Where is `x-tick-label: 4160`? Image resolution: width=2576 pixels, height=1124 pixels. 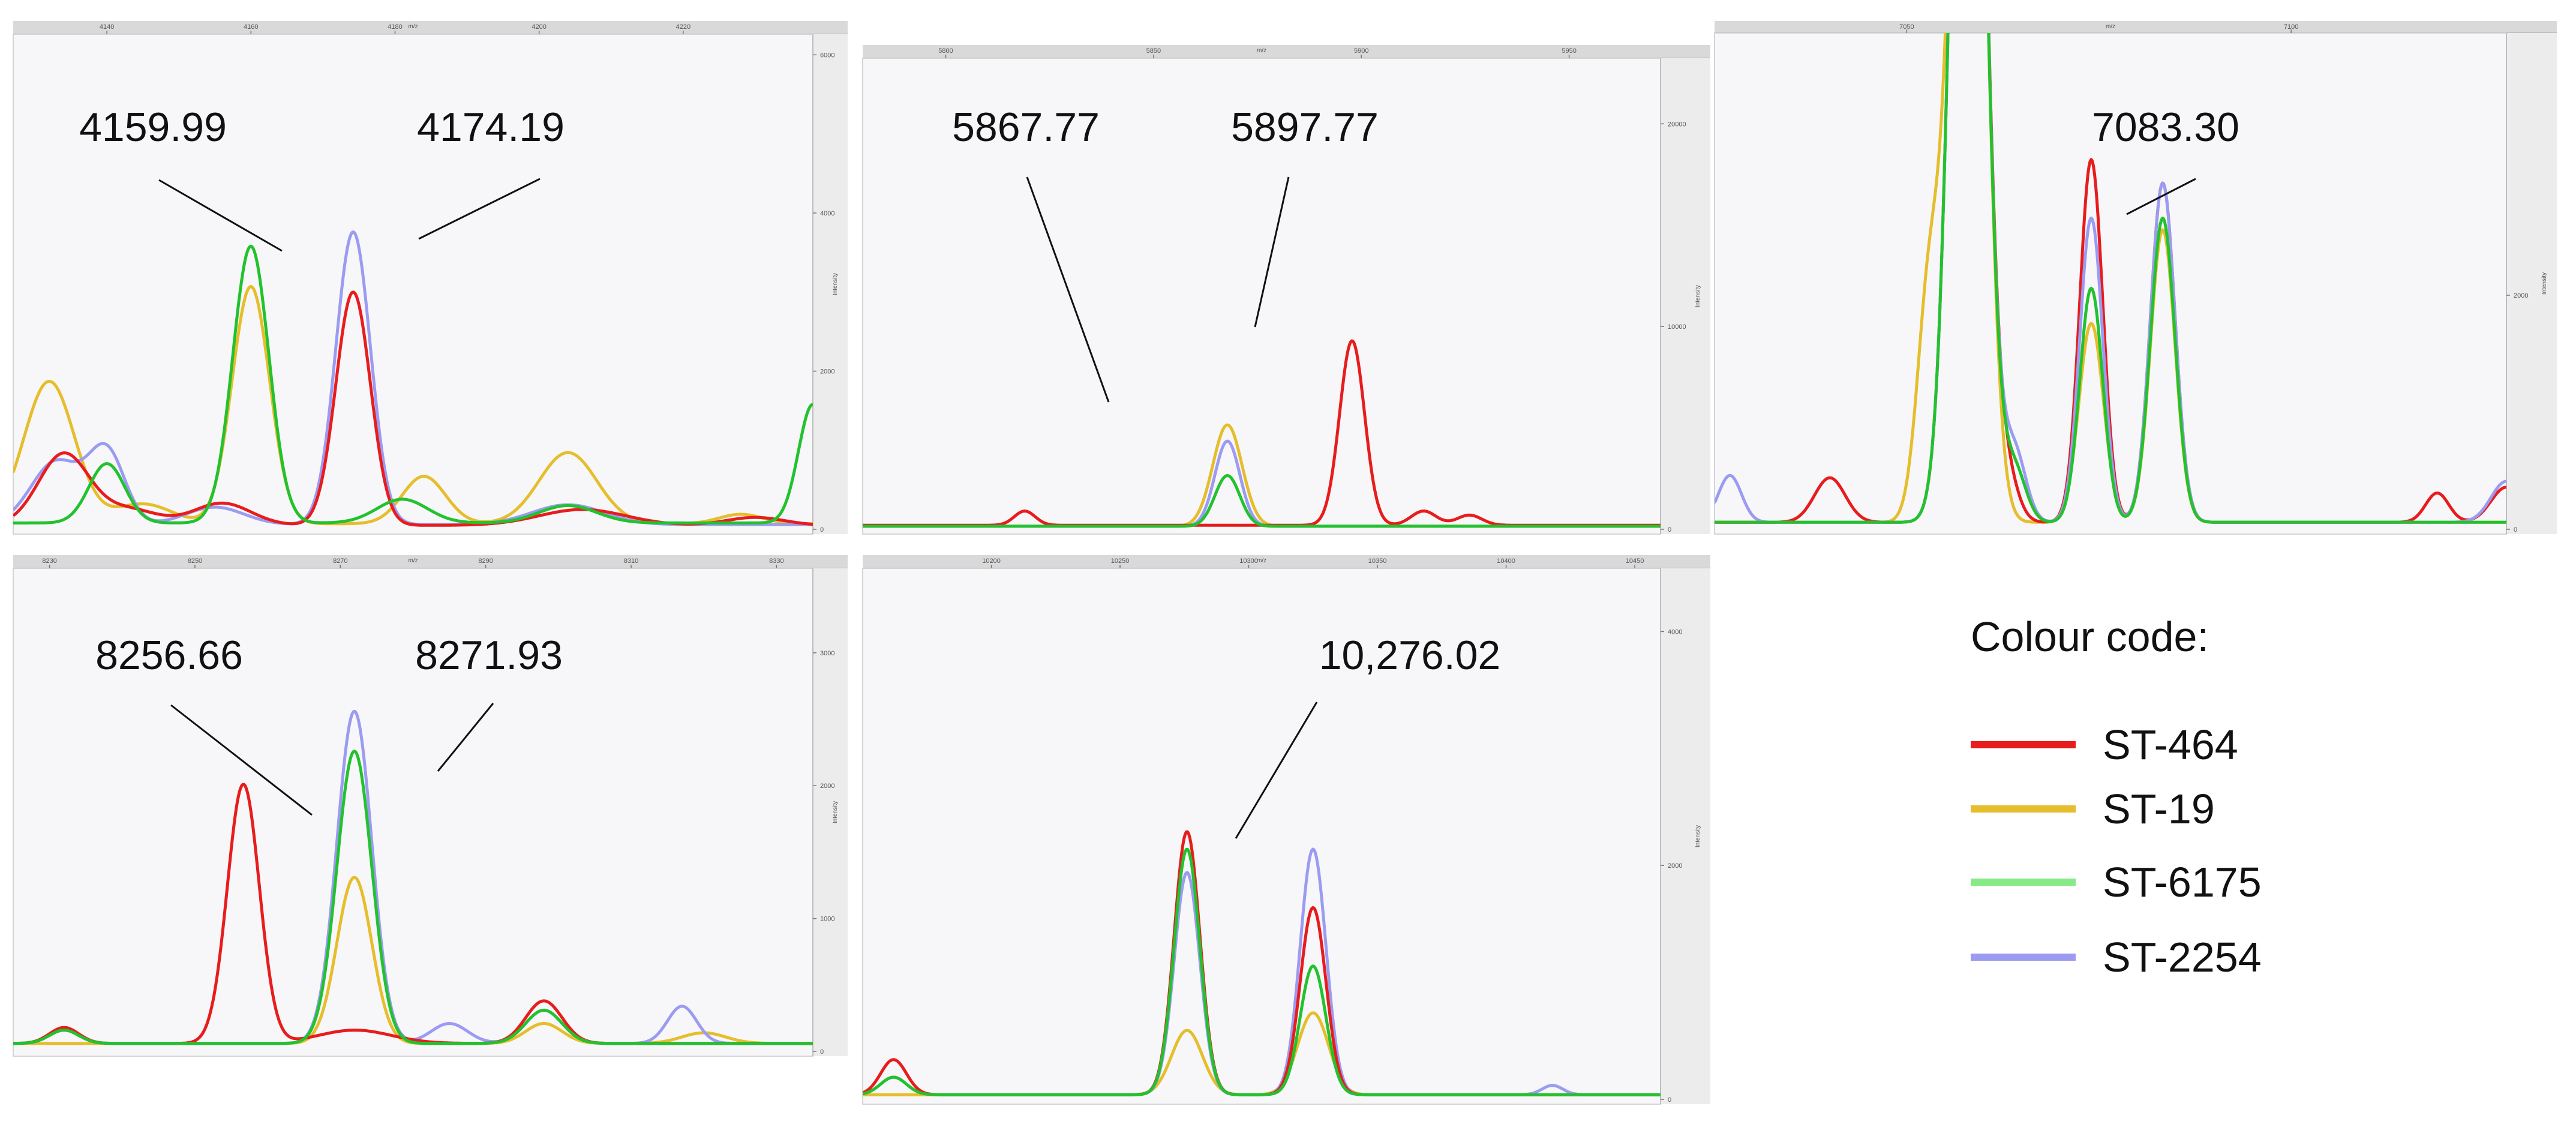 x-tick-label: 4160 is located at coordinates (251, 27).